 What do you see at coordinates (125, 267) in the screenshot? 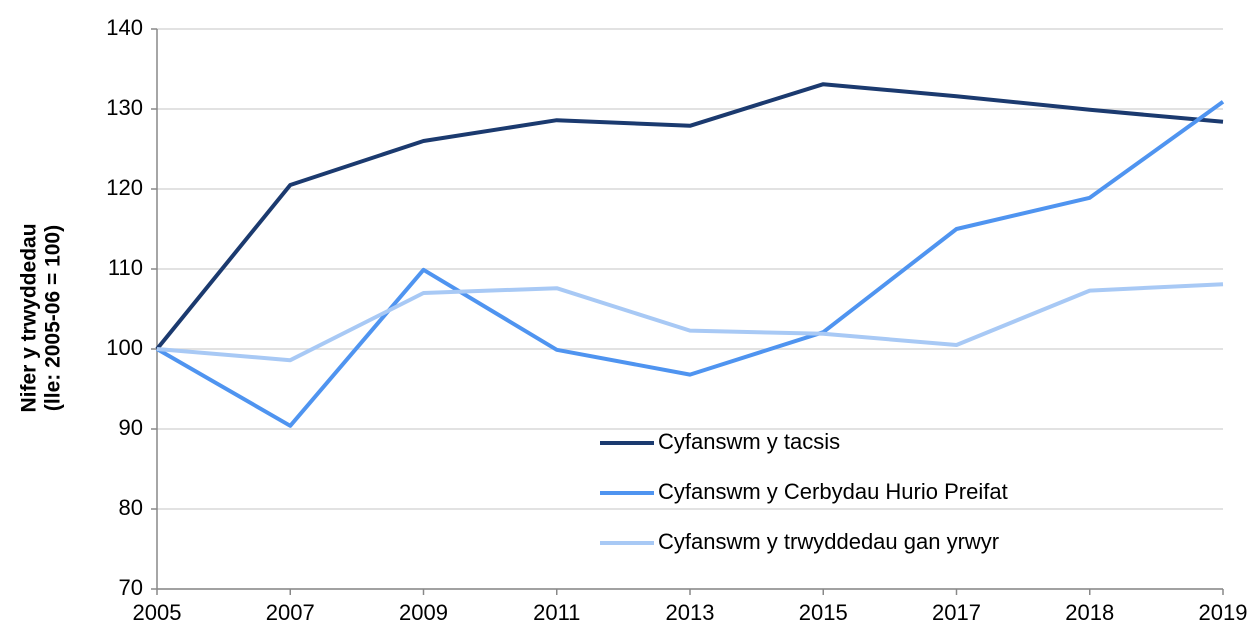
I see `y-tick-label: 110` at bounding box center [125, 267].